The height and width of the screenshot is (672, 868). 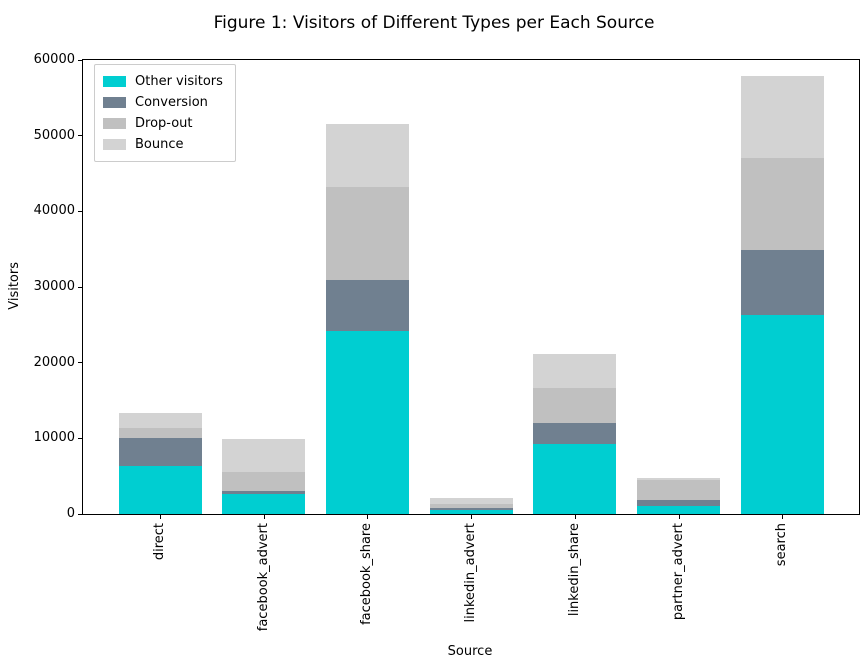 I want to click on bar-segment-direct-drop-out, so click(x=160, y=433).